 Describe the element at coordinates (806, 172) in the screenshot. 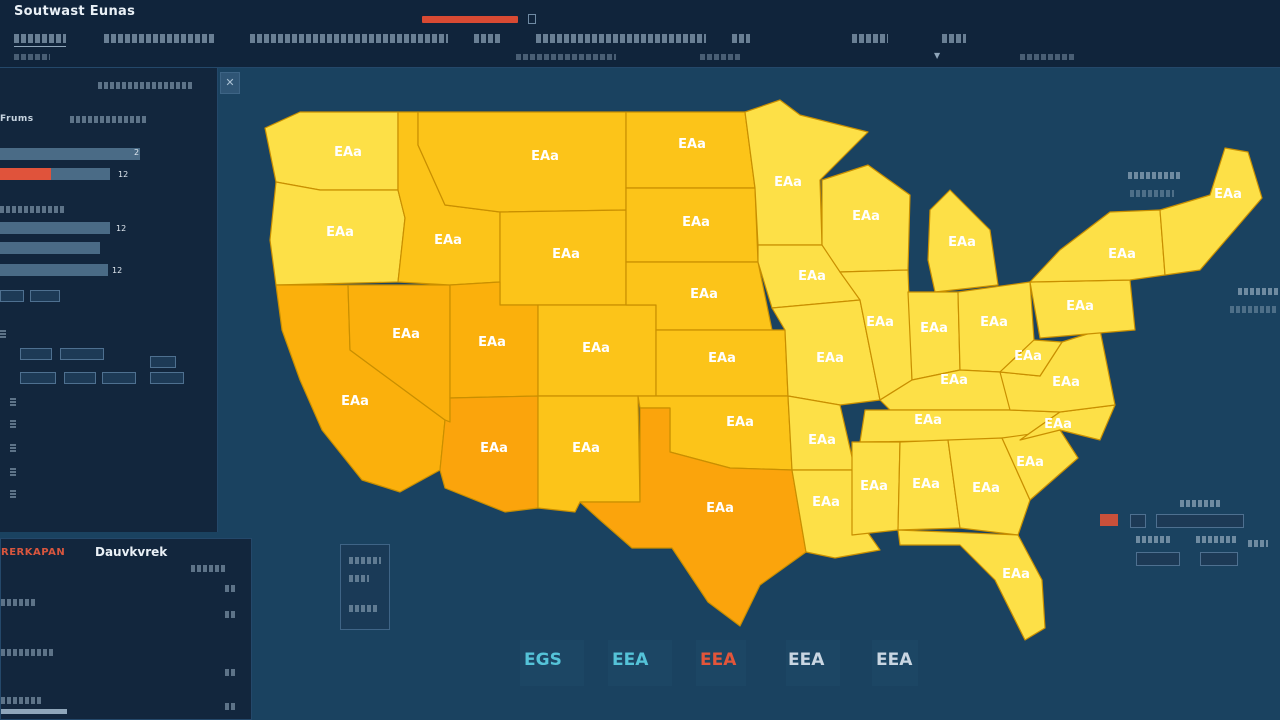

I see `state-mn` at that location.